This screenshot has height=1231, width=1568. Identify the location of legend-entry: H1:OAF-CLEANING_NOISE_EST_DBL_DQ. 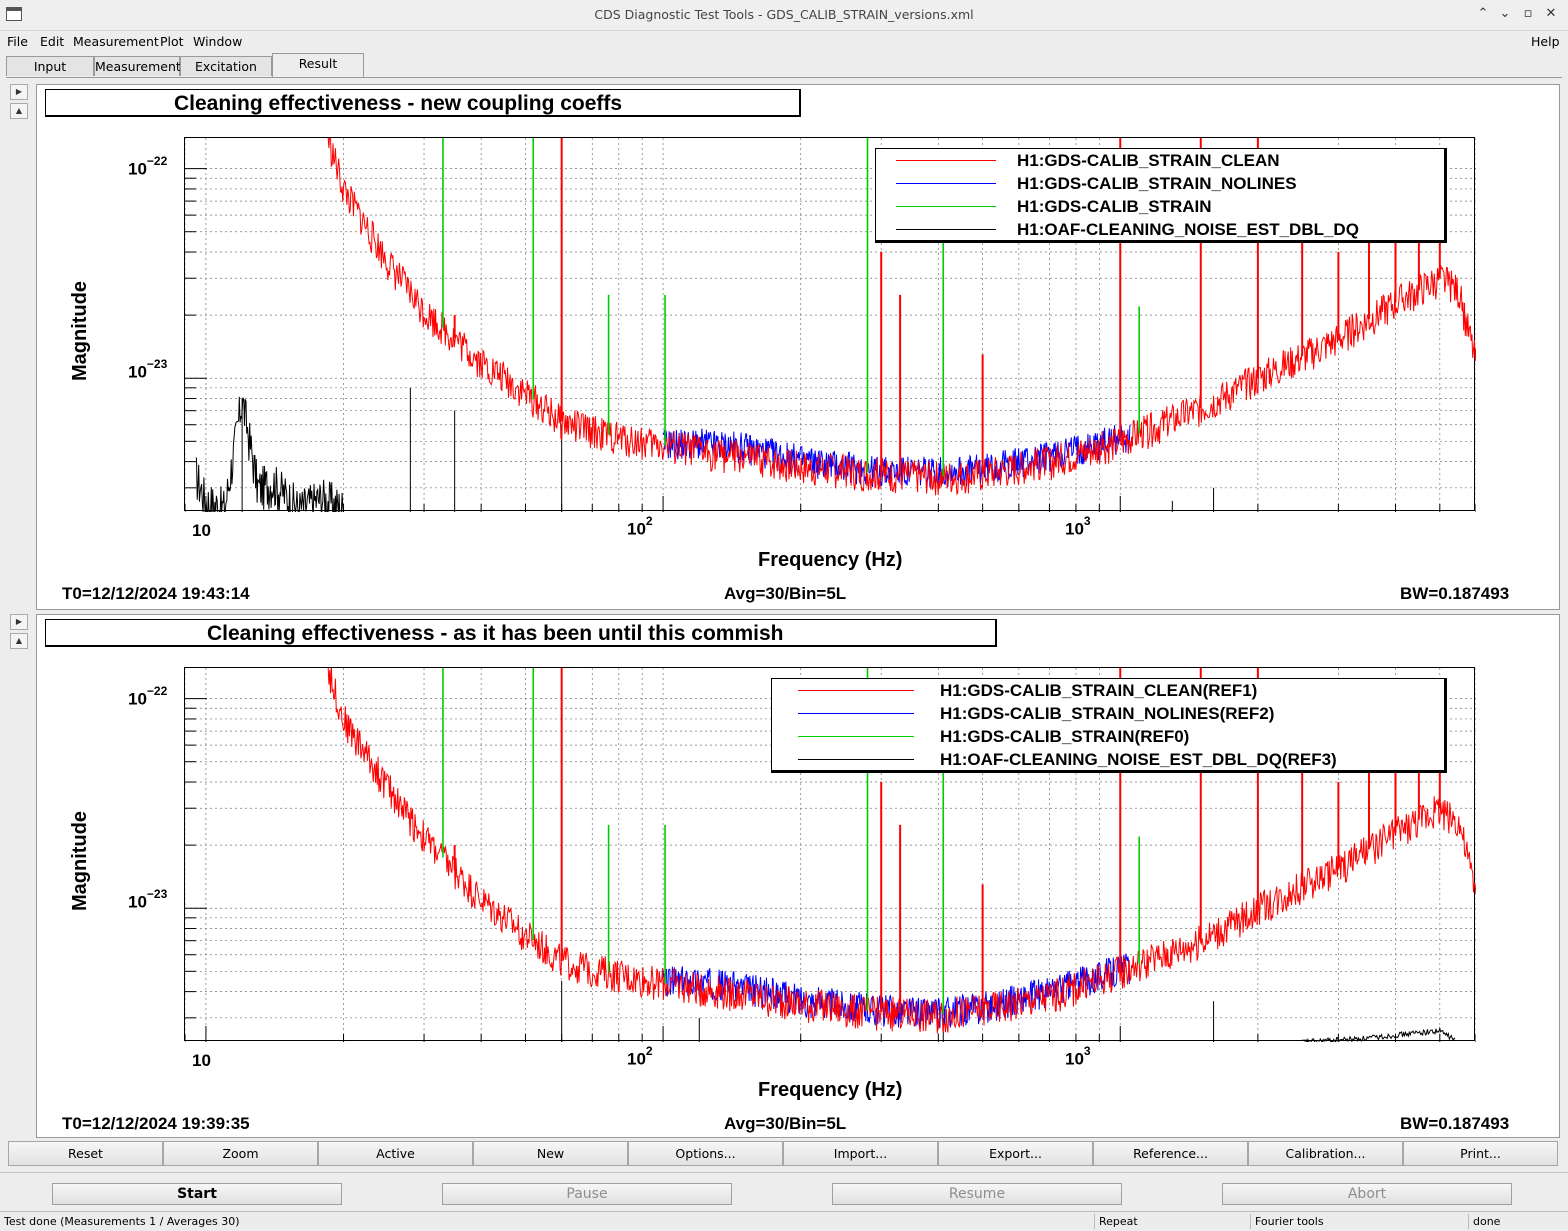
(1188, 229).